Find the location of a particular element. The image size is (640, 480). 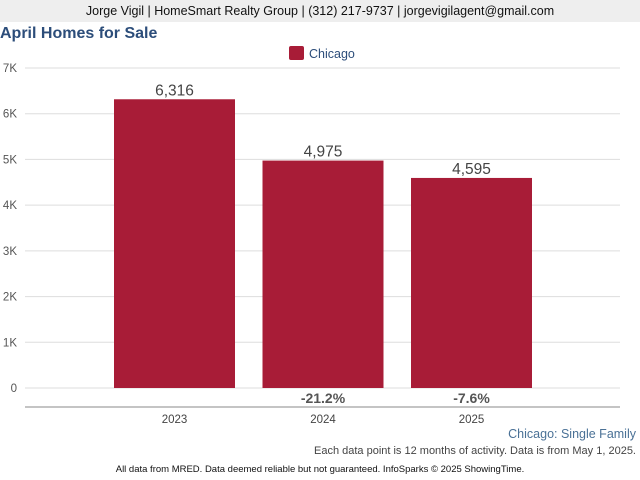

y-tick-label: 3K is located at coordinates (10, 252).